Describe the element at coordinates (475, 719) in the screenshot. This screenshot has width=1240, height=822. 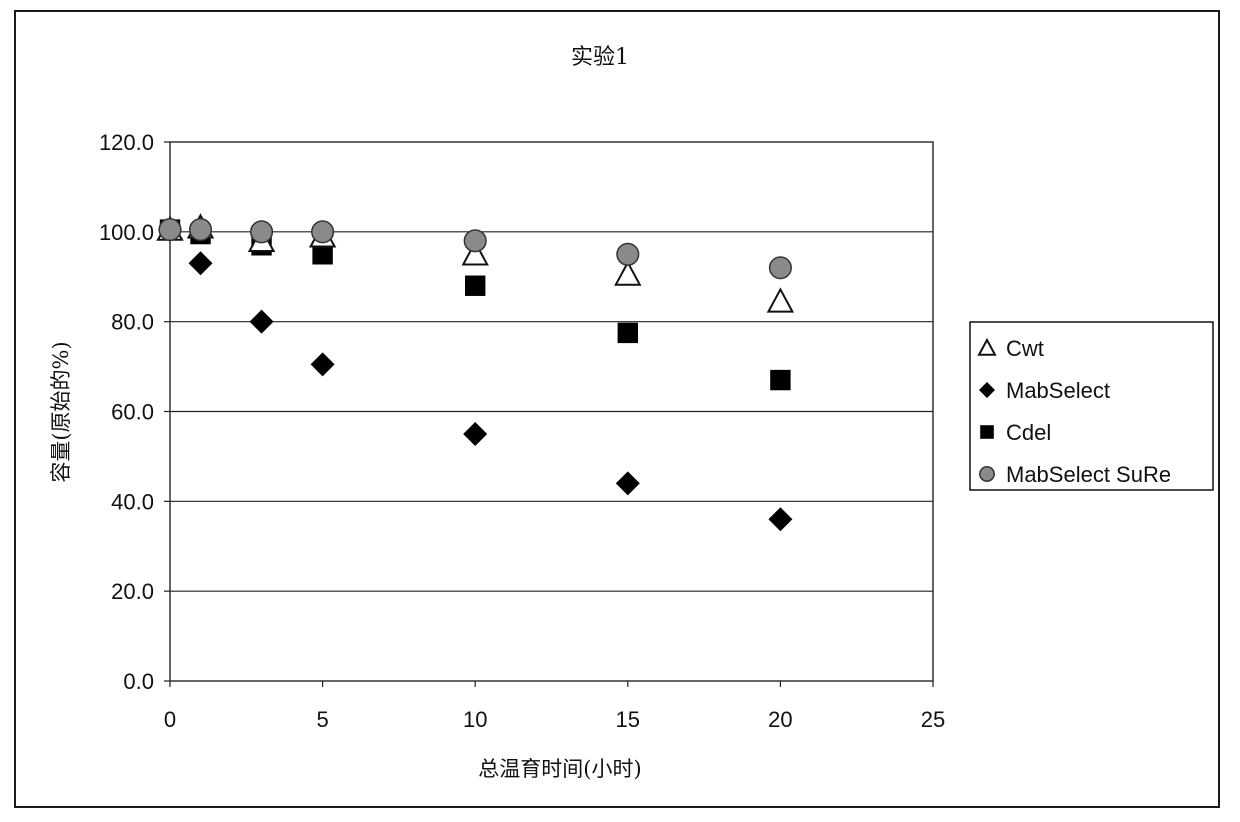
I see `x-tick-label: 10` at that location.